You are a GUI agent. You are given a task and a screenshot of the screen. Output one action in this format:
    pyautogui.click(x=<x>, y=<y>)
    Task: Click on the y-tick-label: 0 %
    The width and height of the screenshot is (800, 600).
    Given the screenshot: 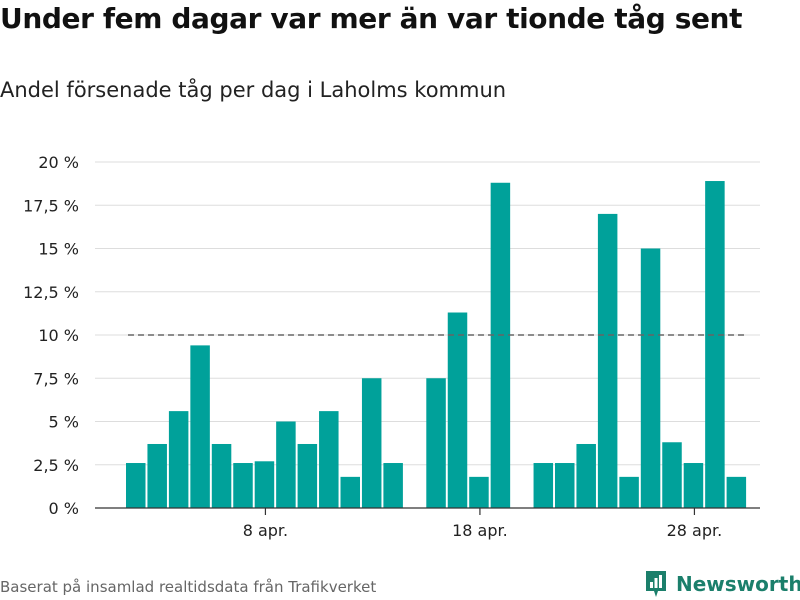 What is the action you would take?
    pyautogui.click(x=64, y=508)
    